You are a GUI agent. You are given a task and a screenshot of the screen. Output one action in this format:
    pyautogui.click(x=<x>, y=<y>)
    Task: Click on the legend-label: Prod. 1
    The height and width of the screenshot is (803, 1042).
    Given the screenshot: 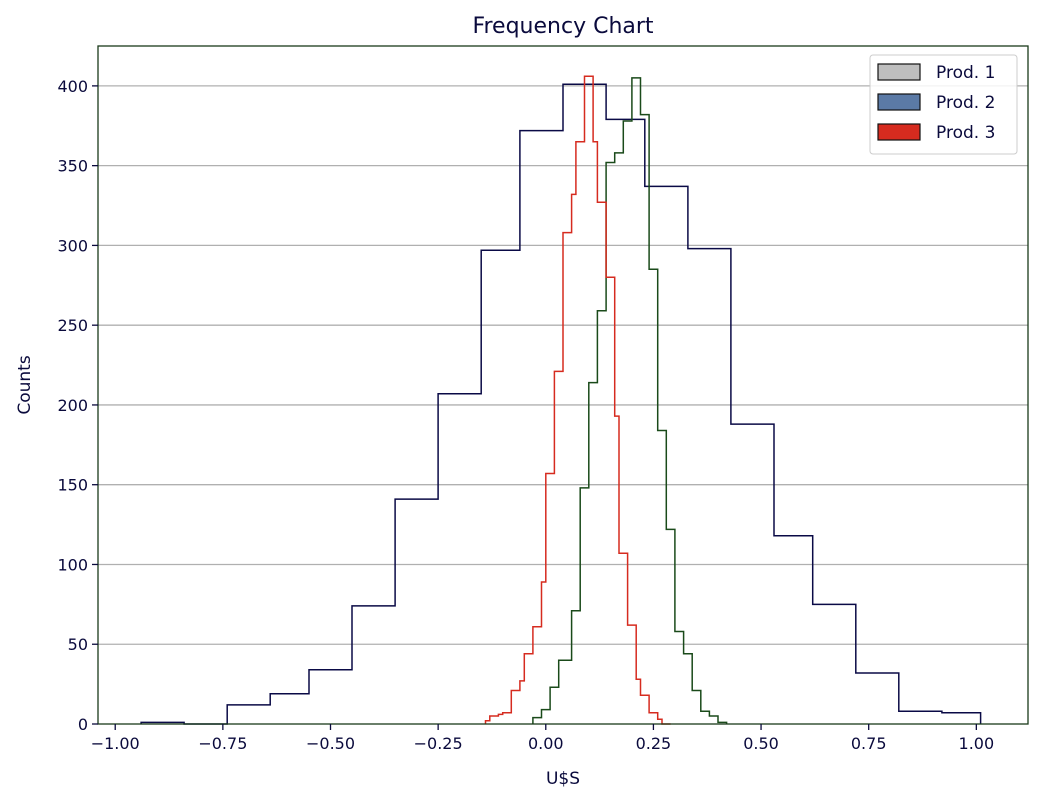 What is the action you would take?
    pyautogui.click(x=965, y=73)
    